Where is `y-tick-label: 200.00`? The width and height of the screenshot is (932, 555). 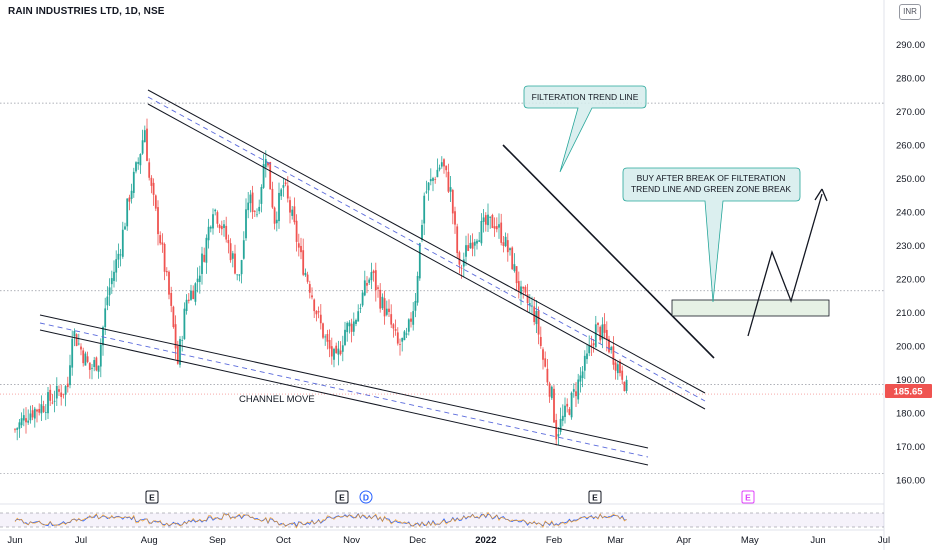 y-tick-label: 200.00 is located at coordinates (910, 347).